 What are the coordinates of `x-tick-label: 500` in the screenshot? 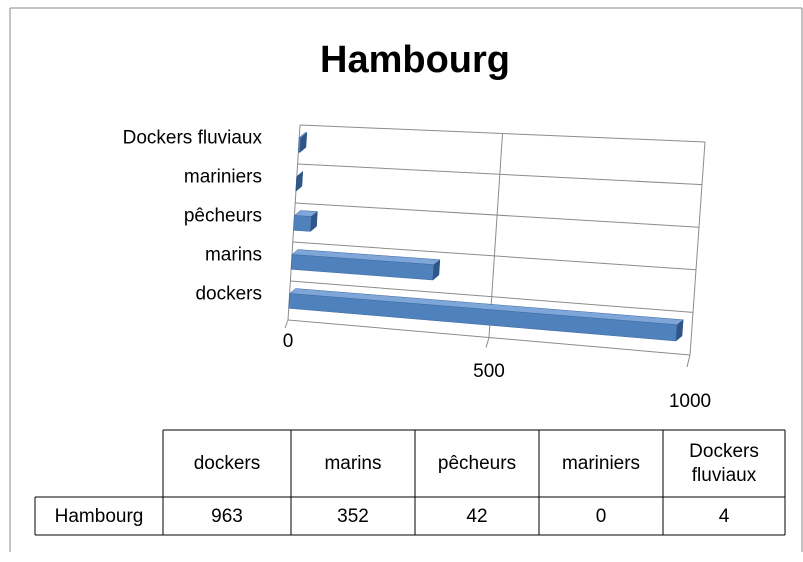 It's located at (489, 371).